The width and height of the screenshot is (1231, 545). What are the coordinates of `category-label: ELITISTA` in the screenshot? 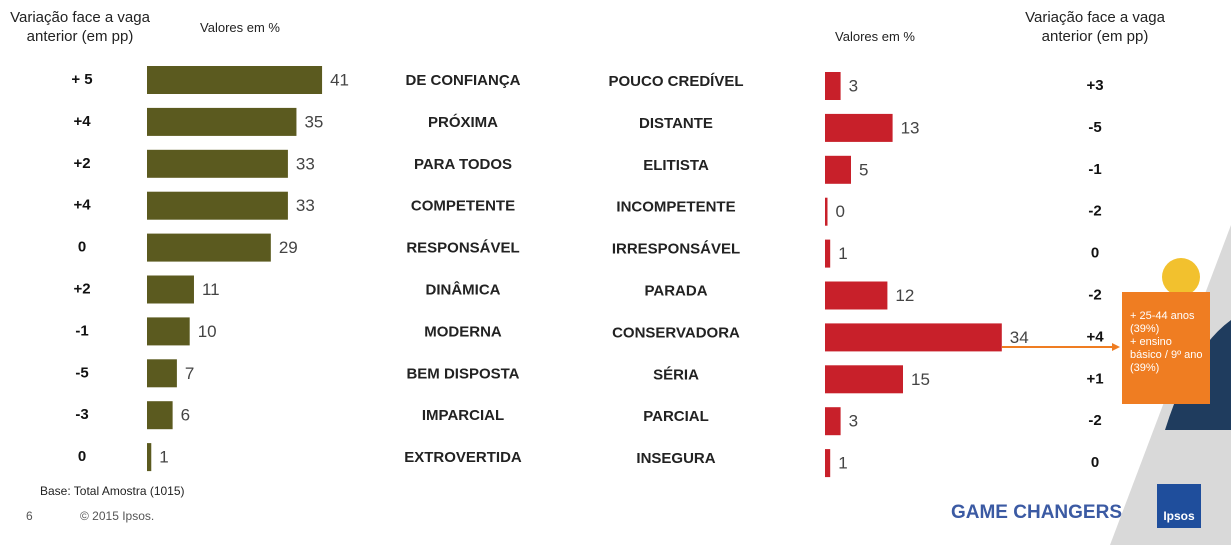 It's located at (676, 165).